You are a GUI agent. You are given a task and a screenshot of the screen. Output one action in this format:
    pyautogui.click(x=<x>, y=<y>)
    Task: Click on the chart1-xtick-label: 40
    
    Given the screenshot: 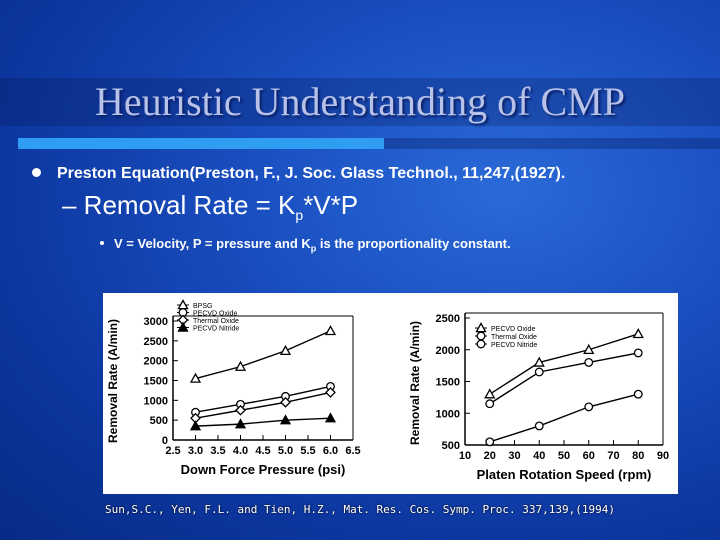 What is the action you would take?
    pyautogui.click(x=539, y=456)
    